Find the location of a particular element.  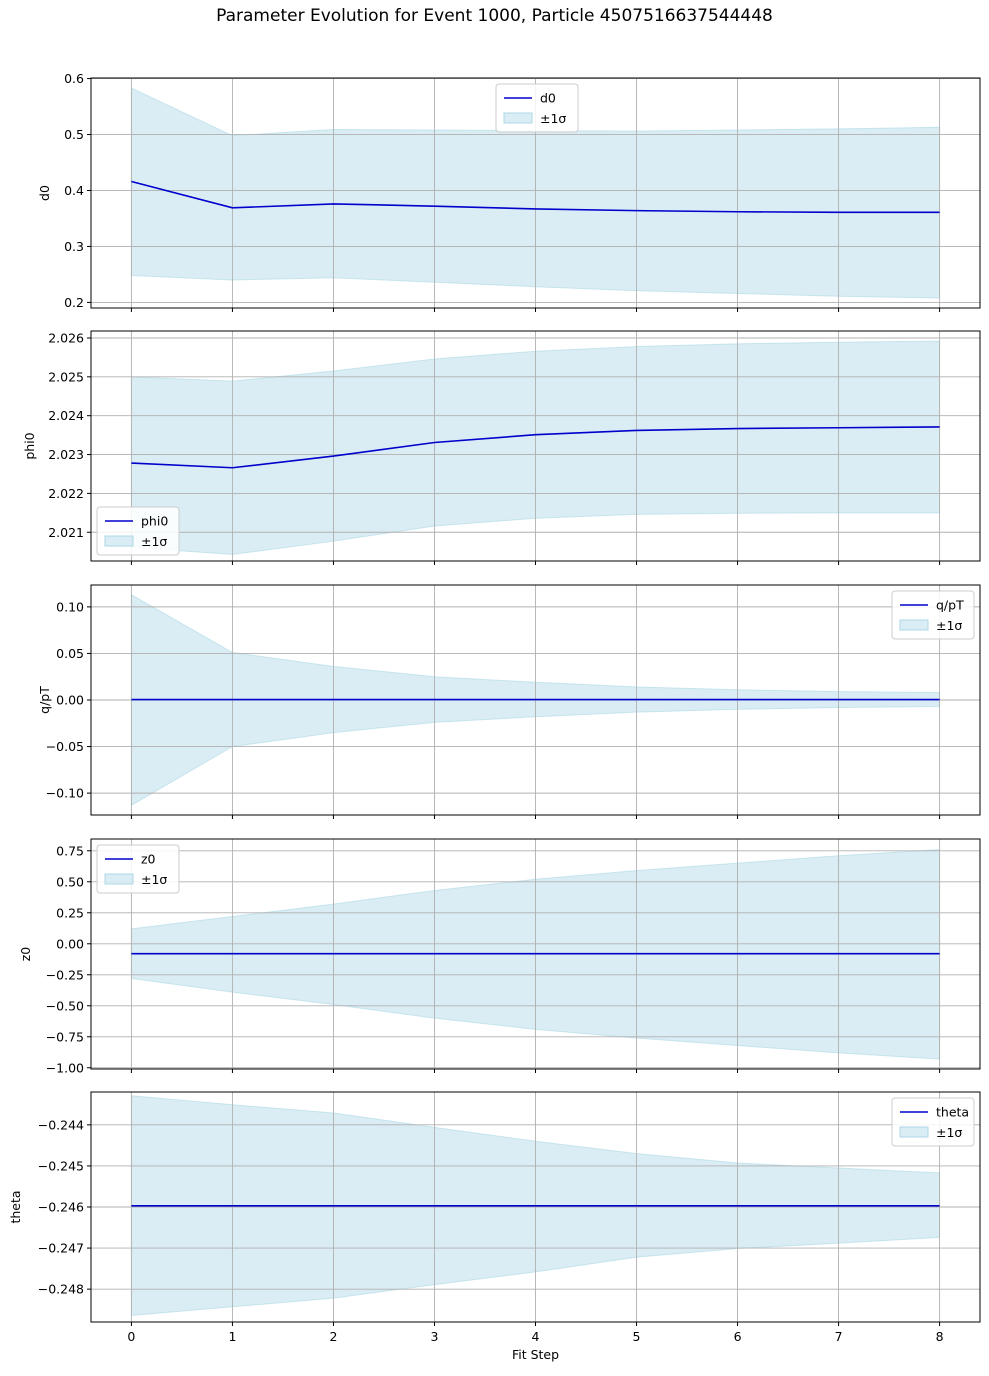

panel-0-ytick-label: 0.3 is located at coordinates (74, 246).